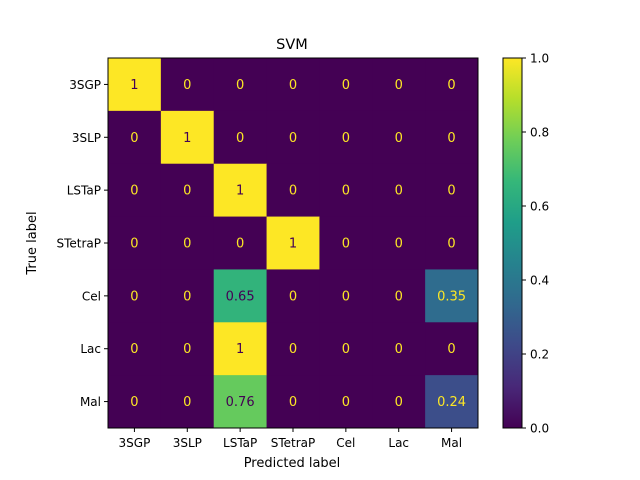 The height and width of the screenshot is (480, 640). I want to click on x-tick-label: 3SLP, so click(187, 443).